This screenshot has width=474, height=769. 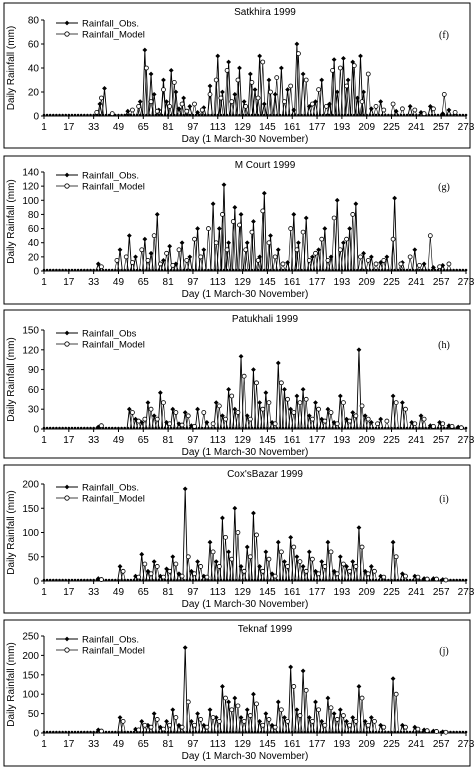 What do you see at coordinates (94, 127) in the screenshot?
I see `x-tick-label: 33` at bounding box center [94, 127].